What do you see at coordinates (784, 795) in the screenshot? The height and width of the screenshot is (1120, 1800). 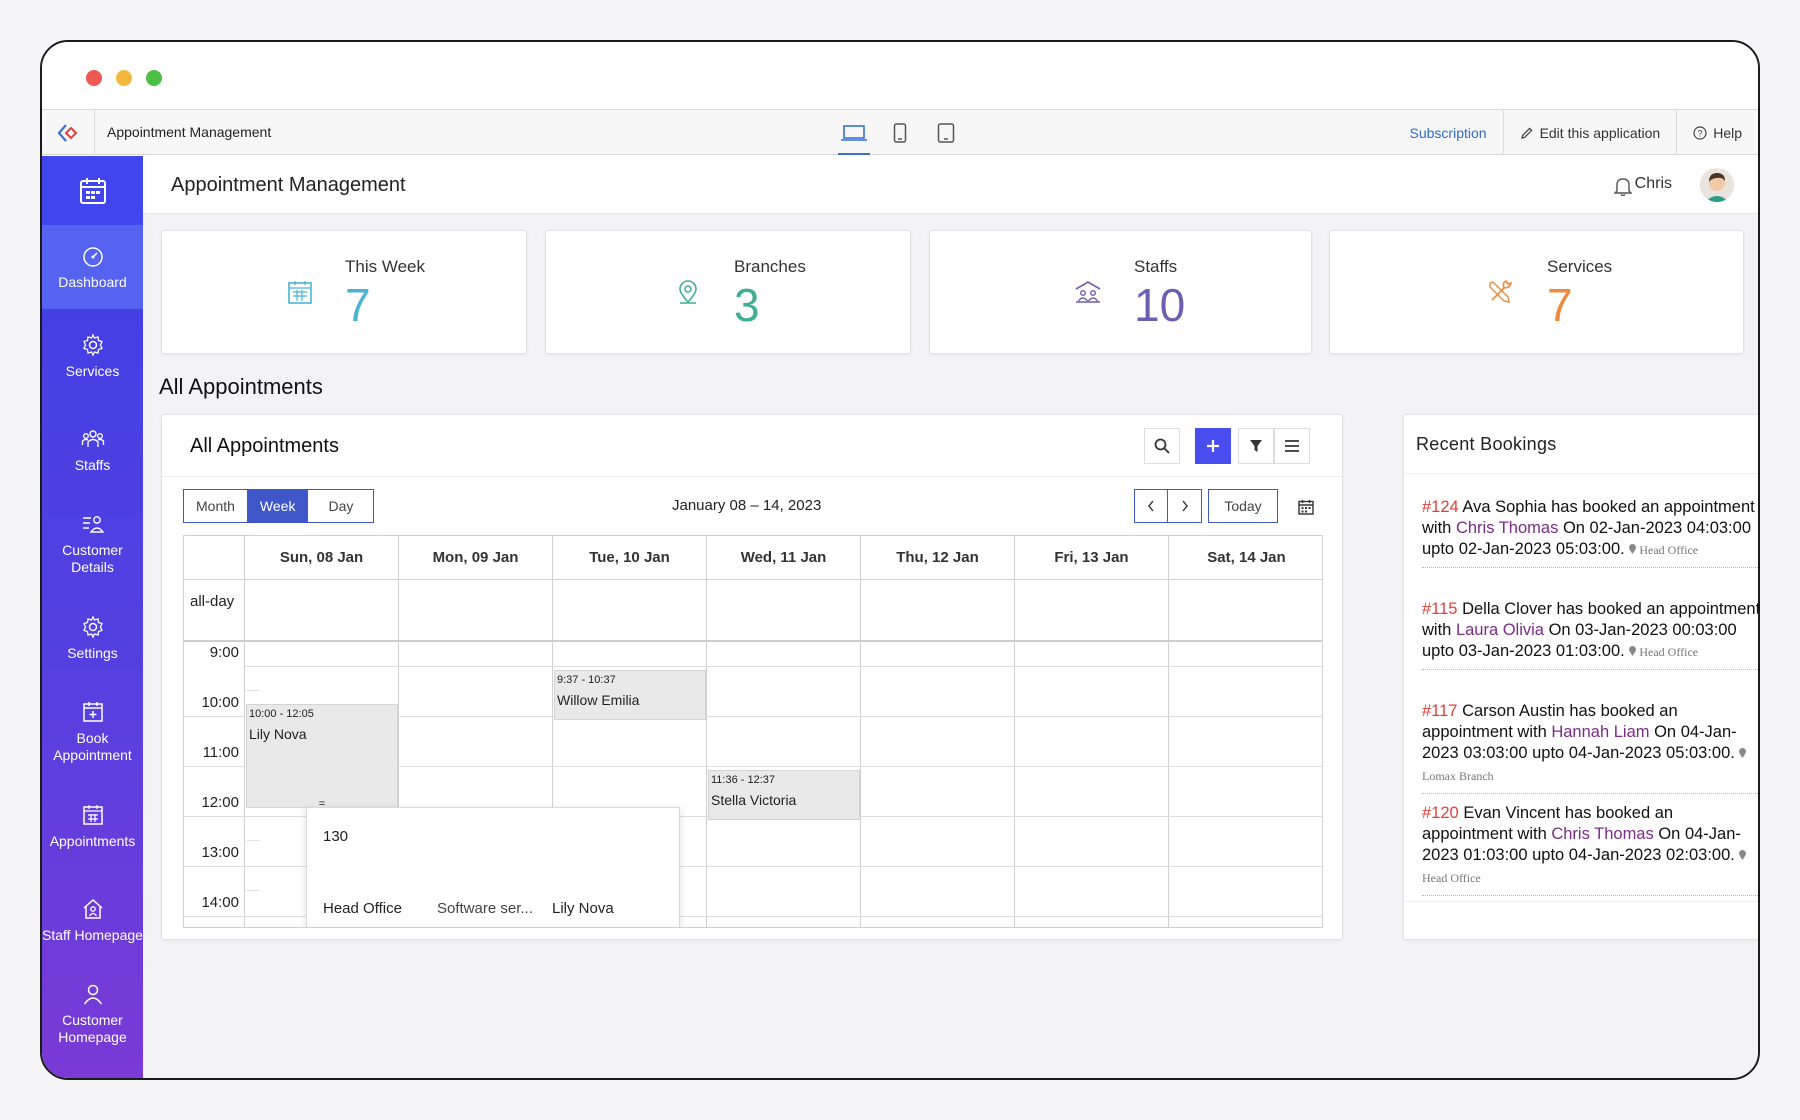 I see `appointment-event: 11:36 - 12:37 Stella Victoria` at bounding box center [784, 795].